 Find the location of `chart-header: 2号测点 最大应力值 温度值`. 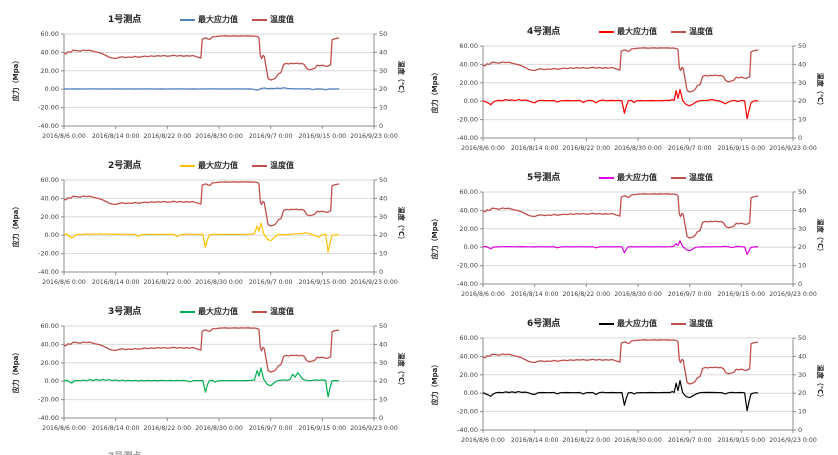

chart-header: 2号测点 最大应力值 温度值 is located at coordinates (209, 164).